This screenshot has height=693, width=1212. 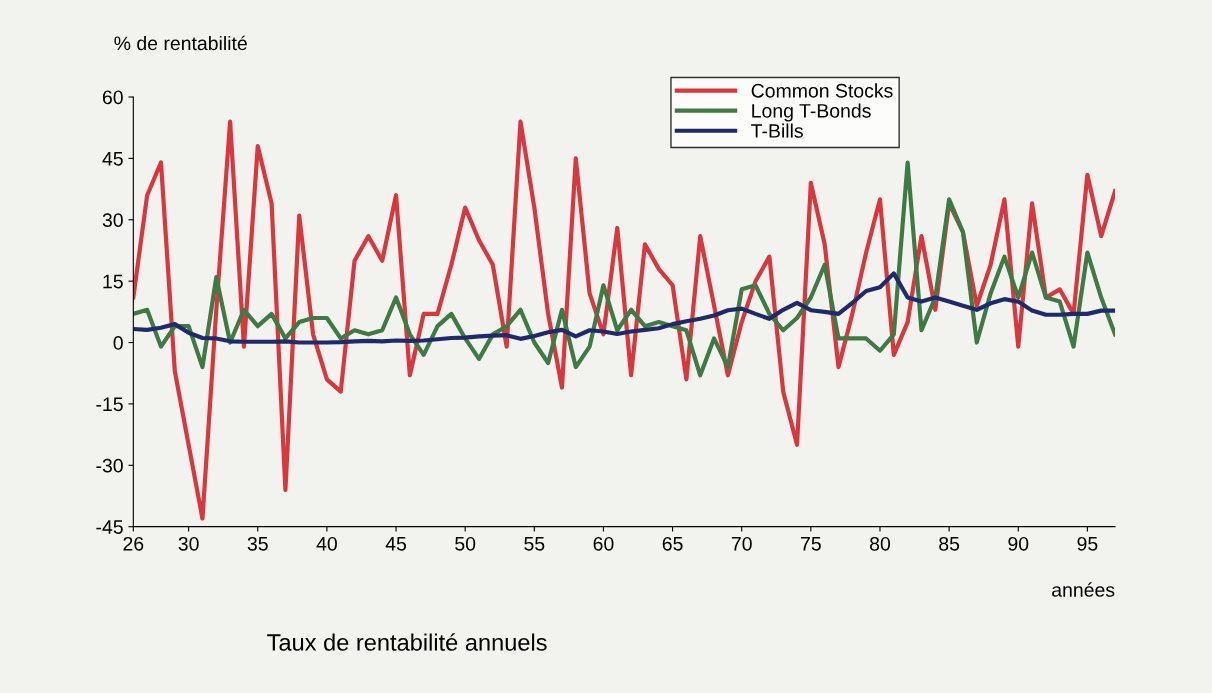 What do you see at coordinates (624, 308) in the screenshot?
I see `line-series` at bounding box center [624, 308].